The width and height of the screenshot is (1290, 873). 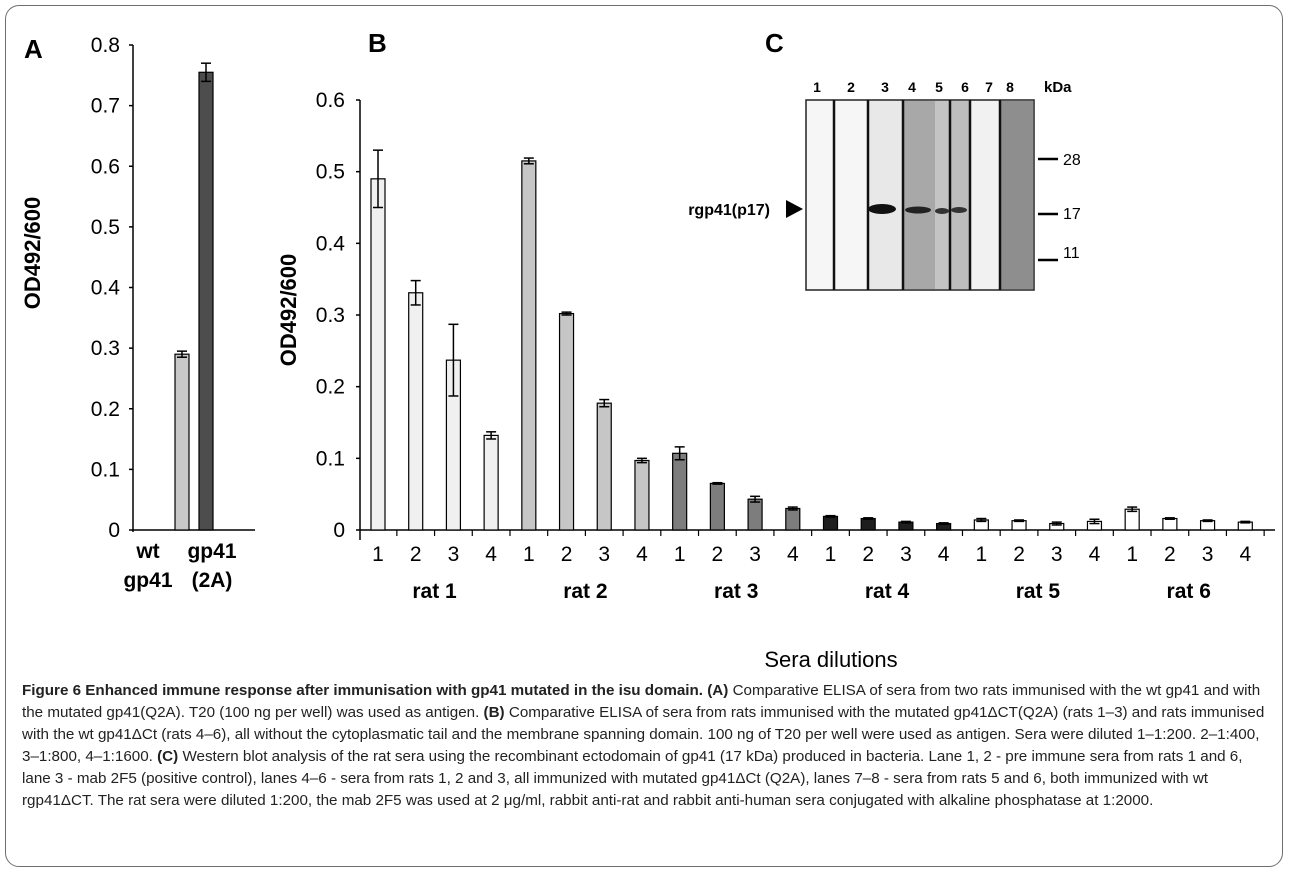 What do you see at coordinates (817, 87) in the screenshot?
I see `blot-lane-label: 1` at bounding box center [817, 87].